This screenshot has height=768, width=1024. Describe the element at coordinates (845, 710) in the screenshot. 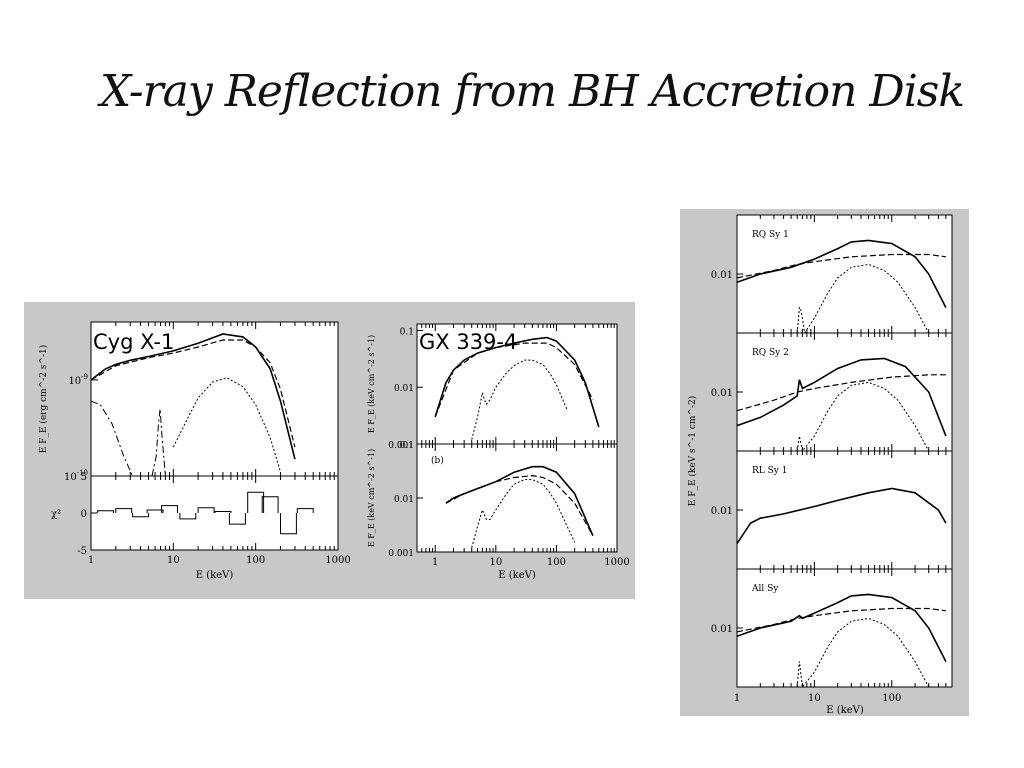

I see `seyfert-x-axis-label: E (keV)` at that location.